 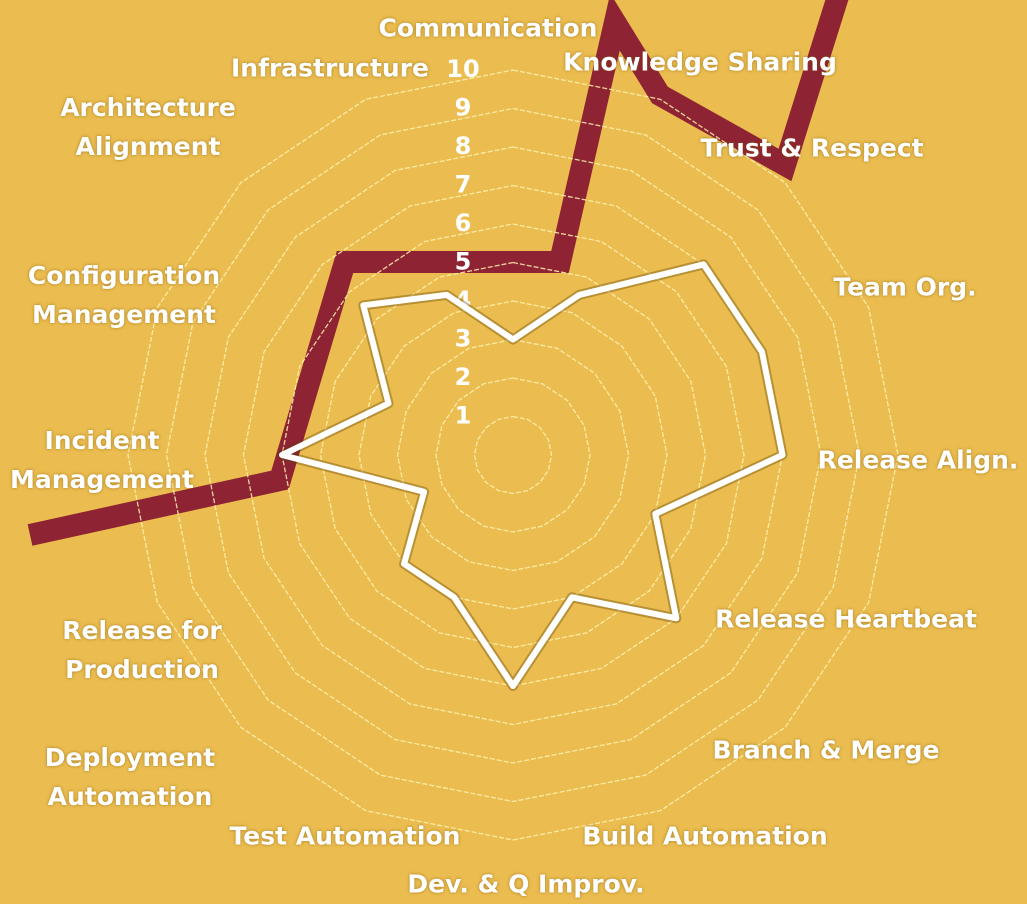 I want to click on axis-label: Infrastructure, so click(x=330, y=68).